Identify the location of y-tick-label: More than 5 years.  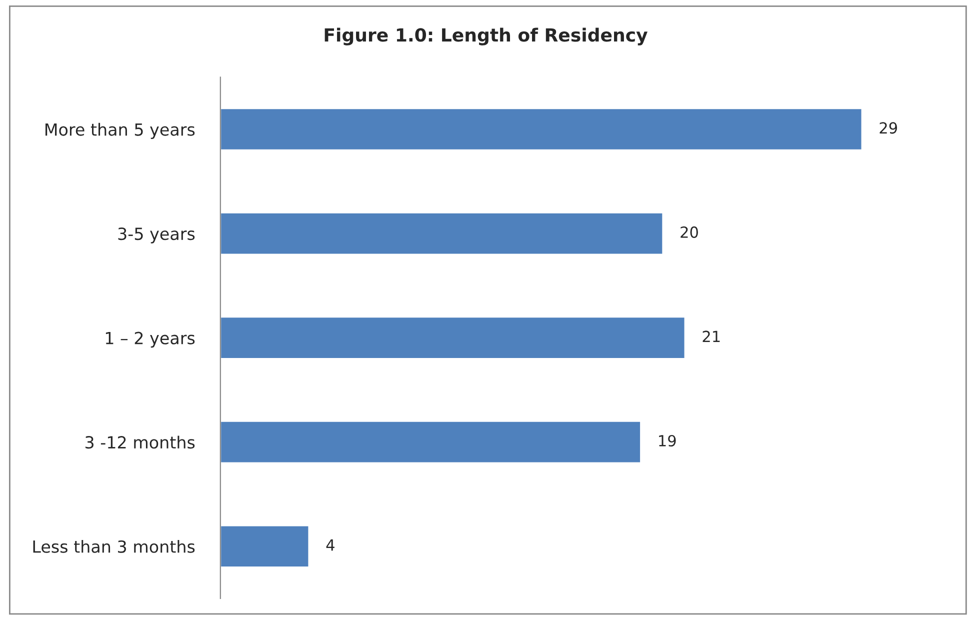
(120, 131).